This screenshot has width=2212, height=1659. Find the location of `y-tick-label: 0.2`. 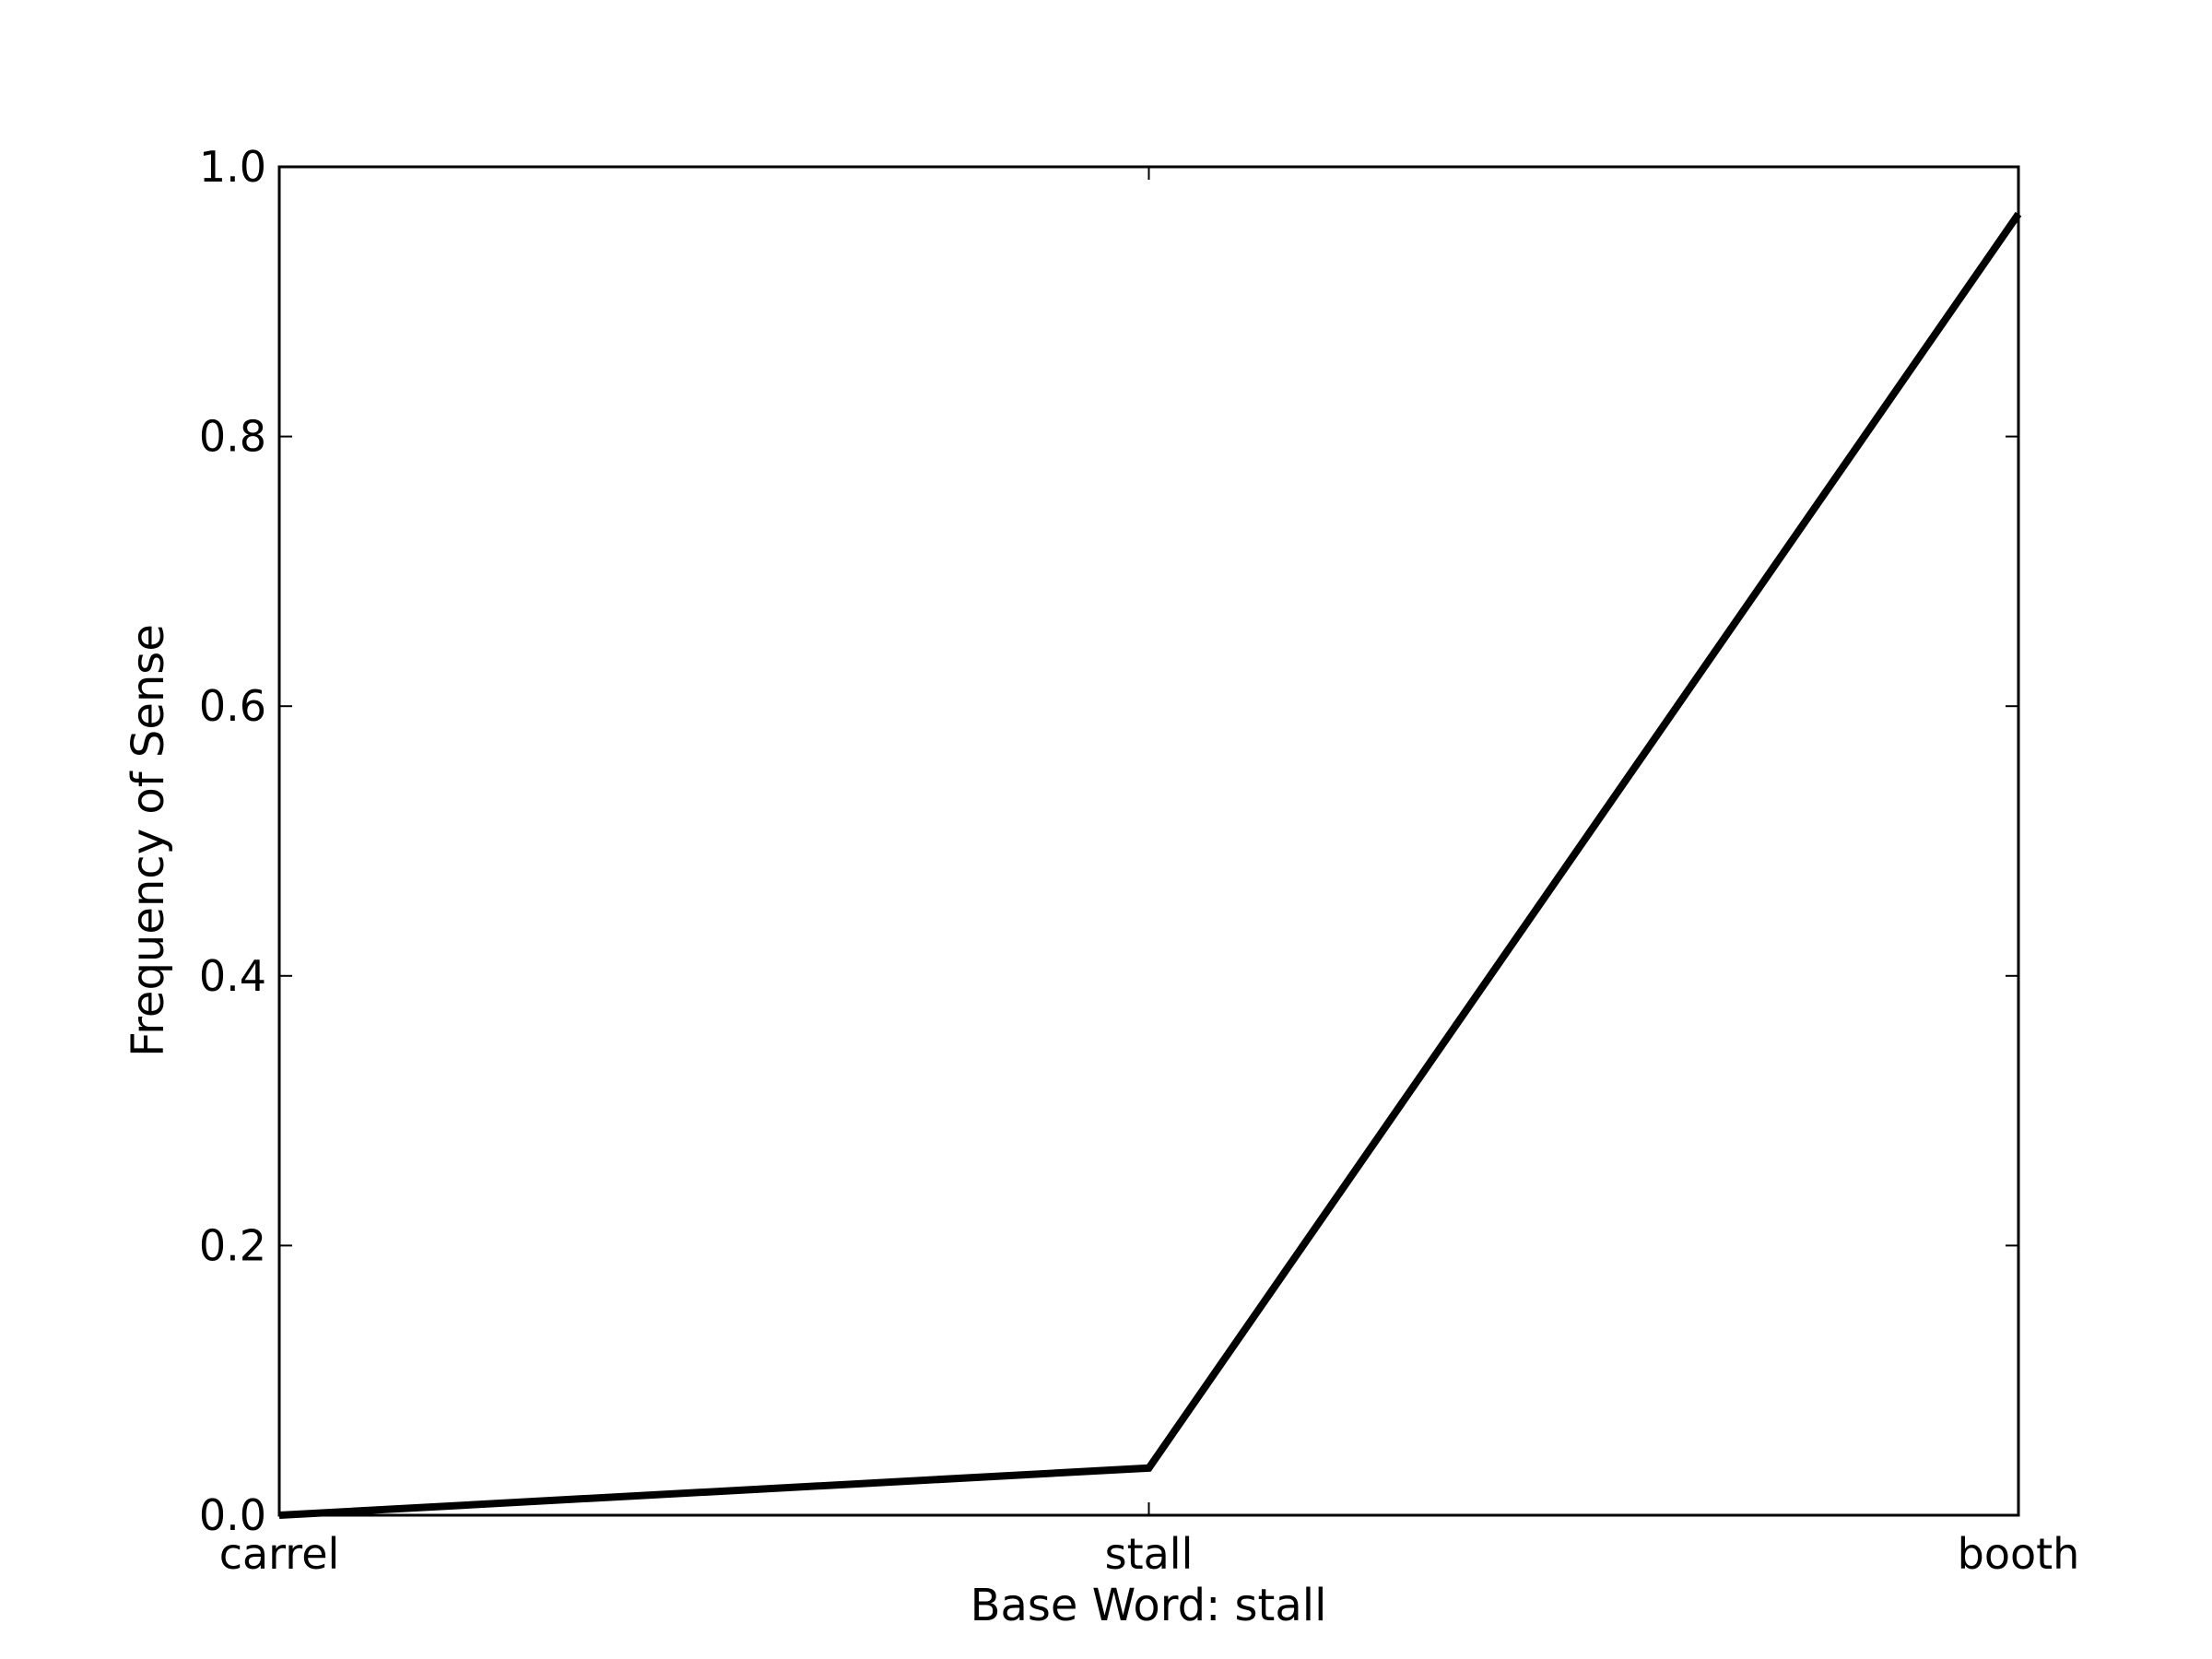

y-tick-label: 0.2 is located at coordinates (232, 1245).